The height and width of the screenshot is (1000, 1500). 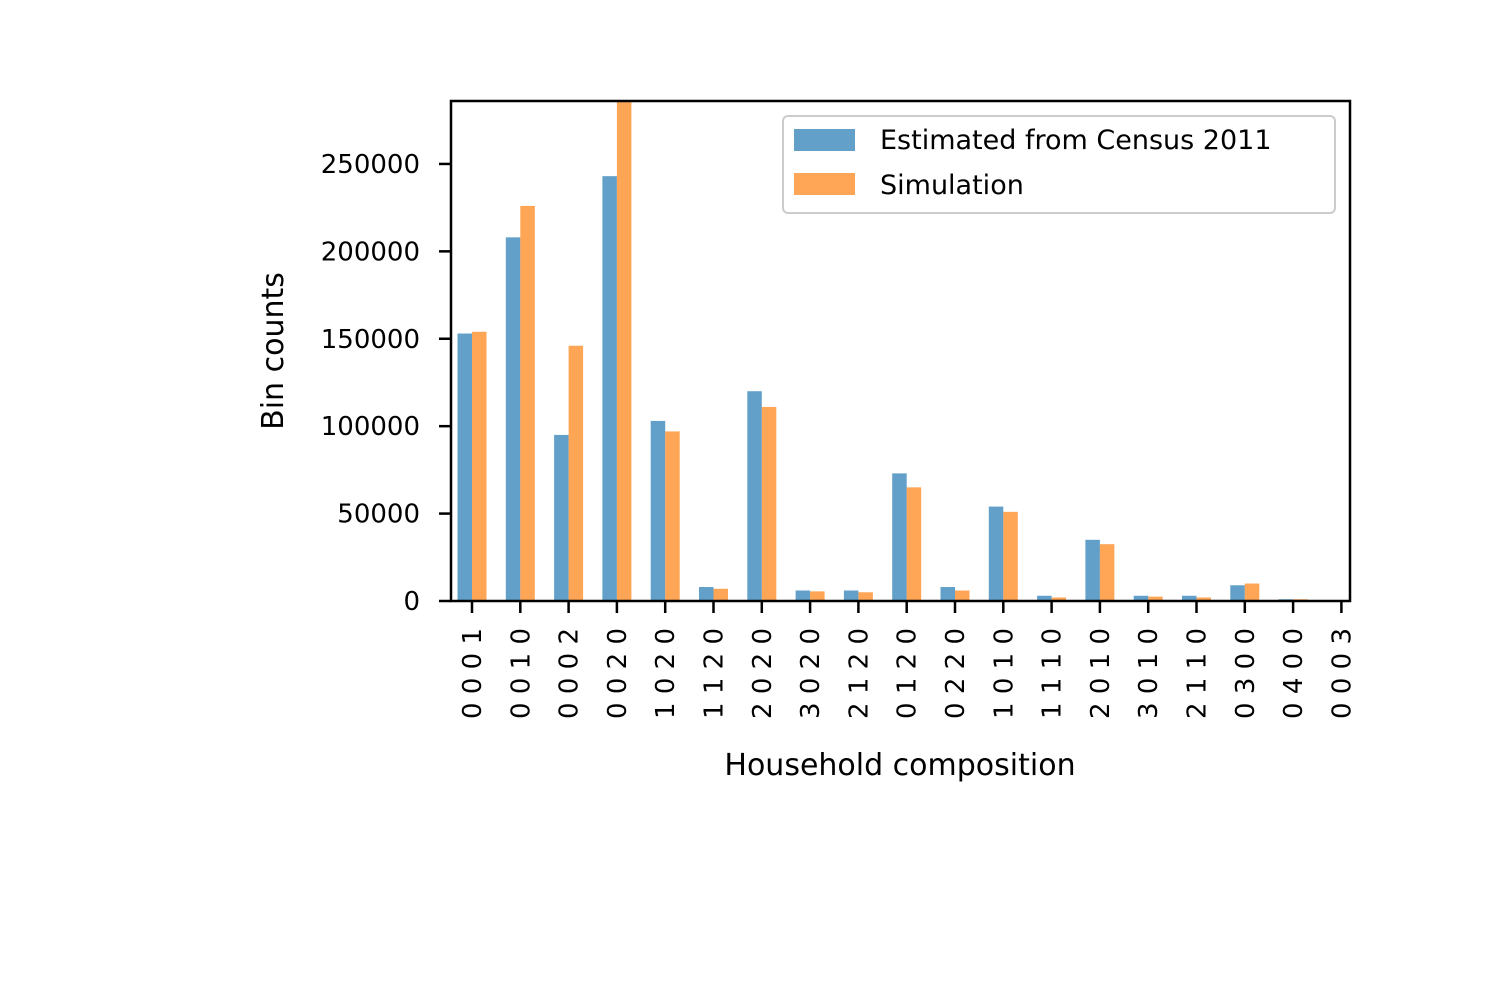 I want to click on x-tick-label-1: 0 0 1 0, so click(x=521, y=673).